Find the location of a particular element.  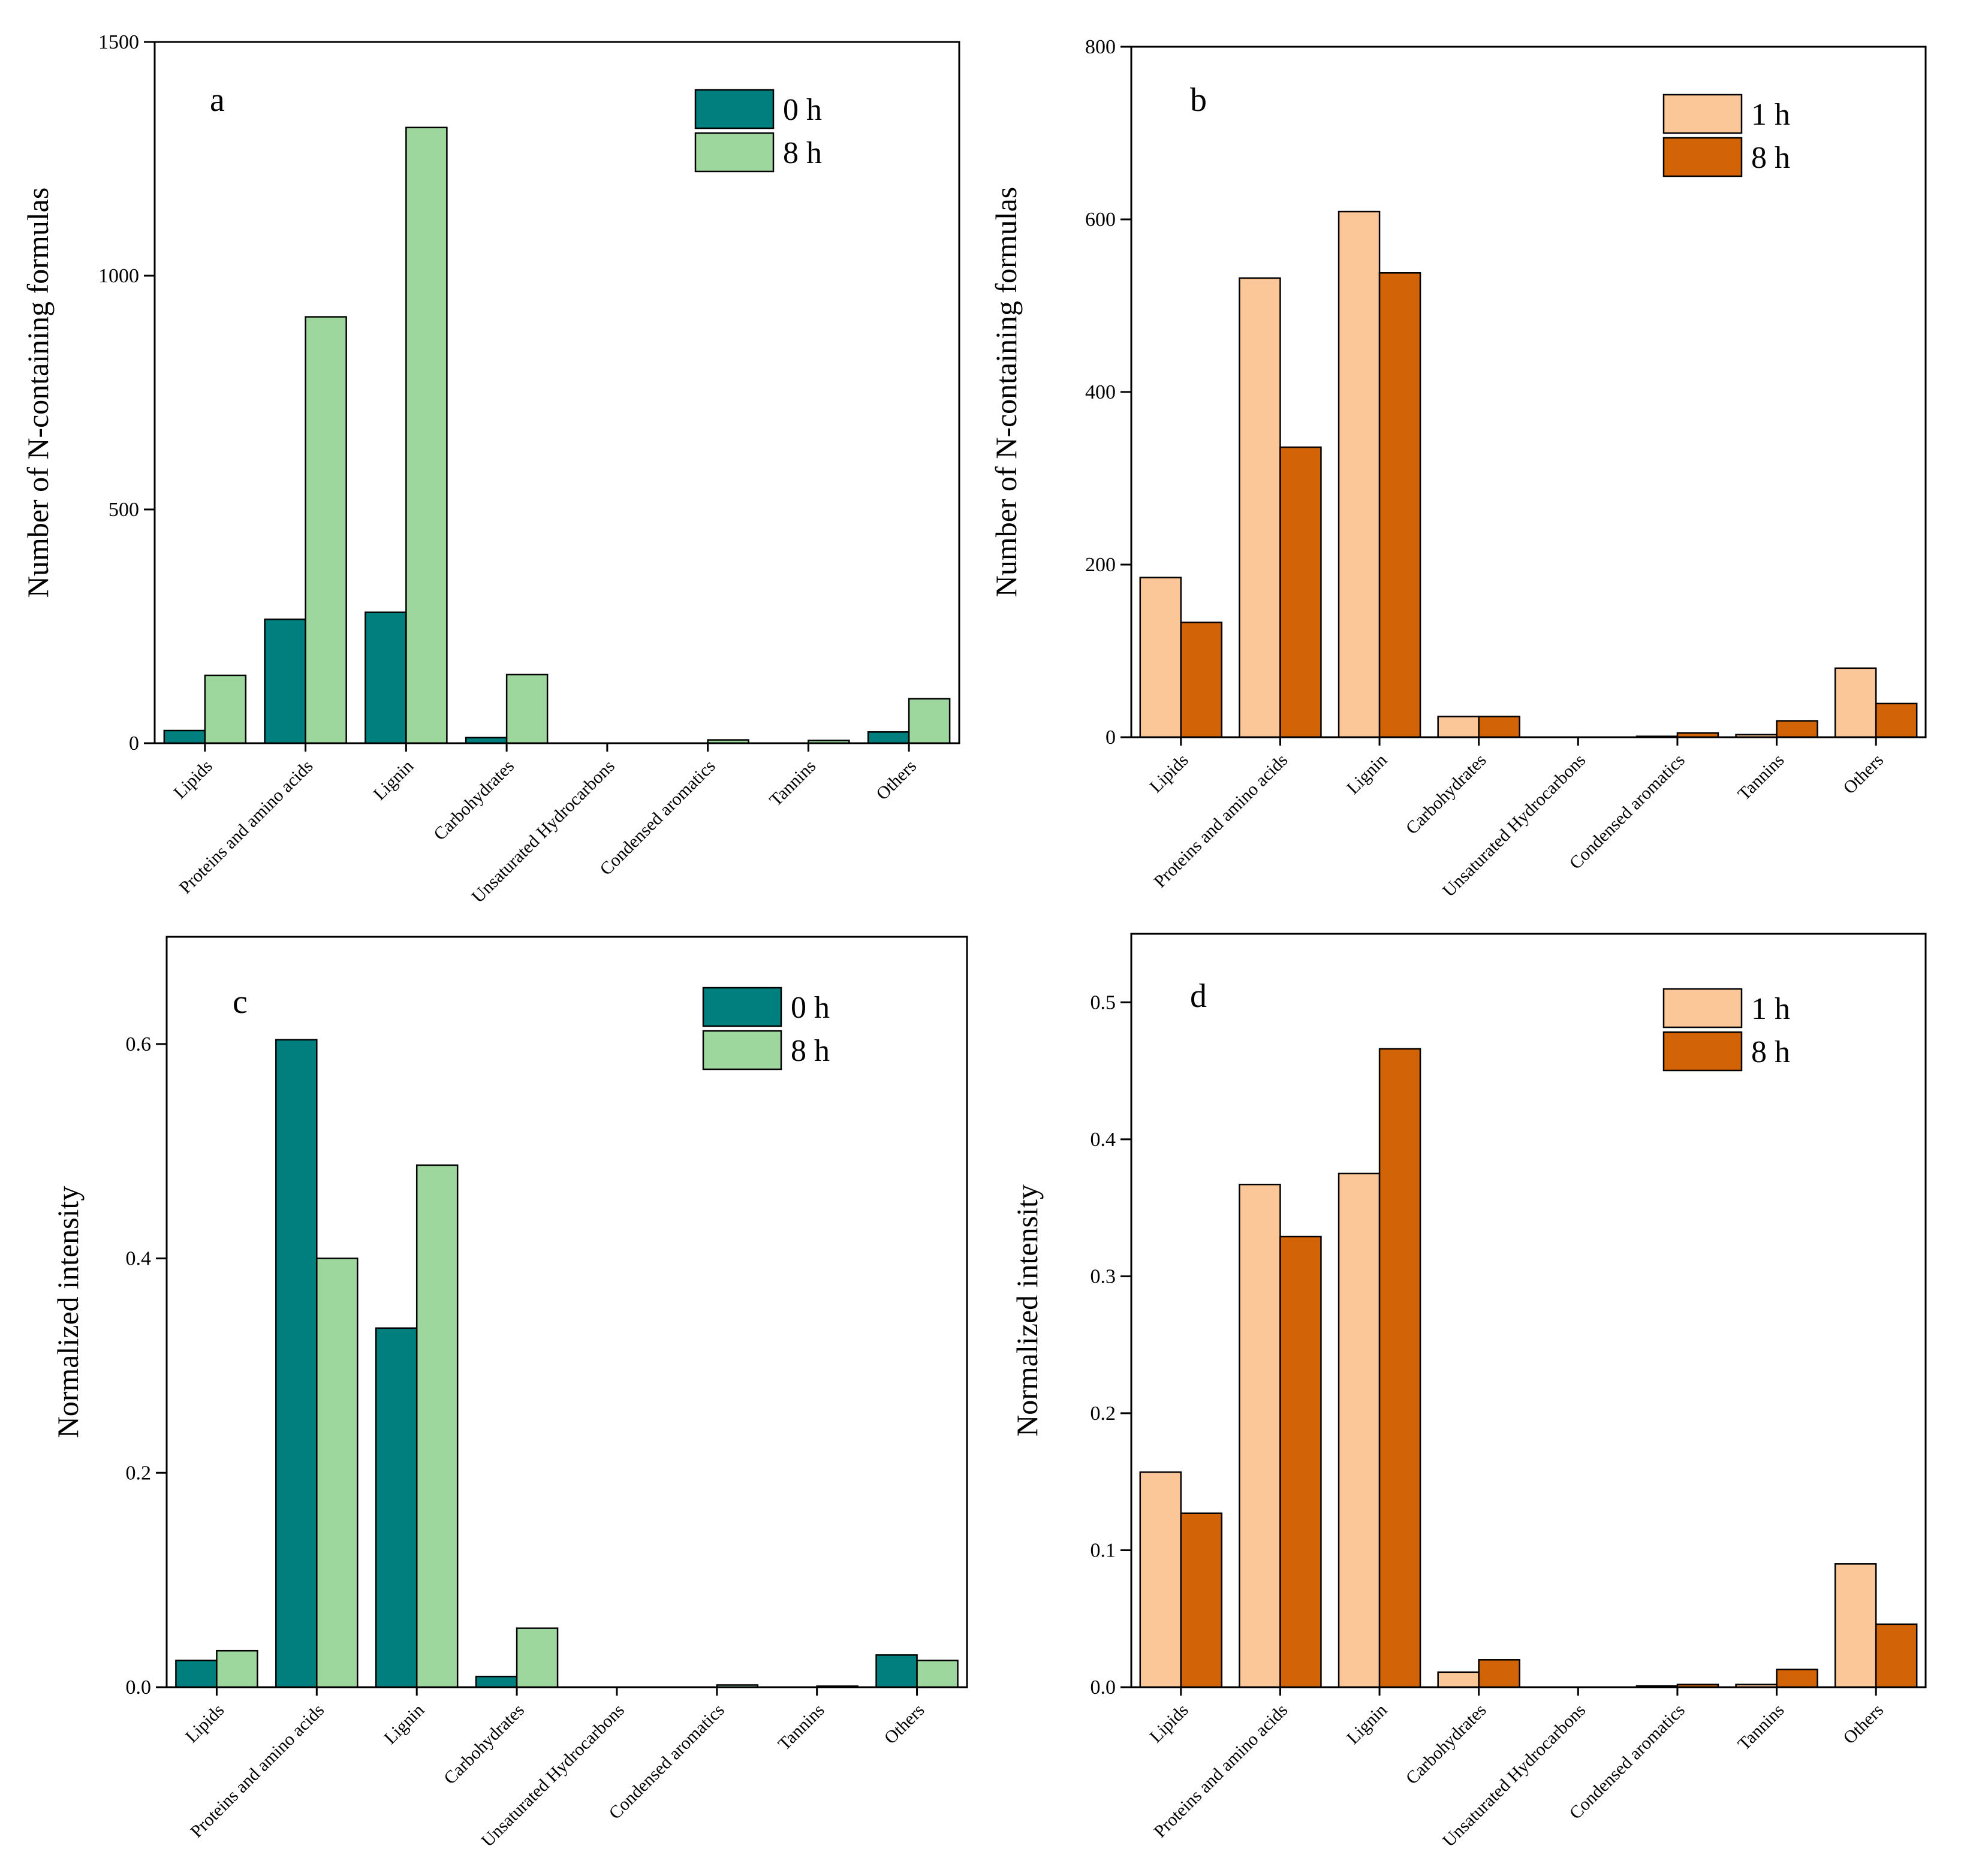

bar-1-h-proteins-and-amino-acids is located at coordinates (1260, 507).